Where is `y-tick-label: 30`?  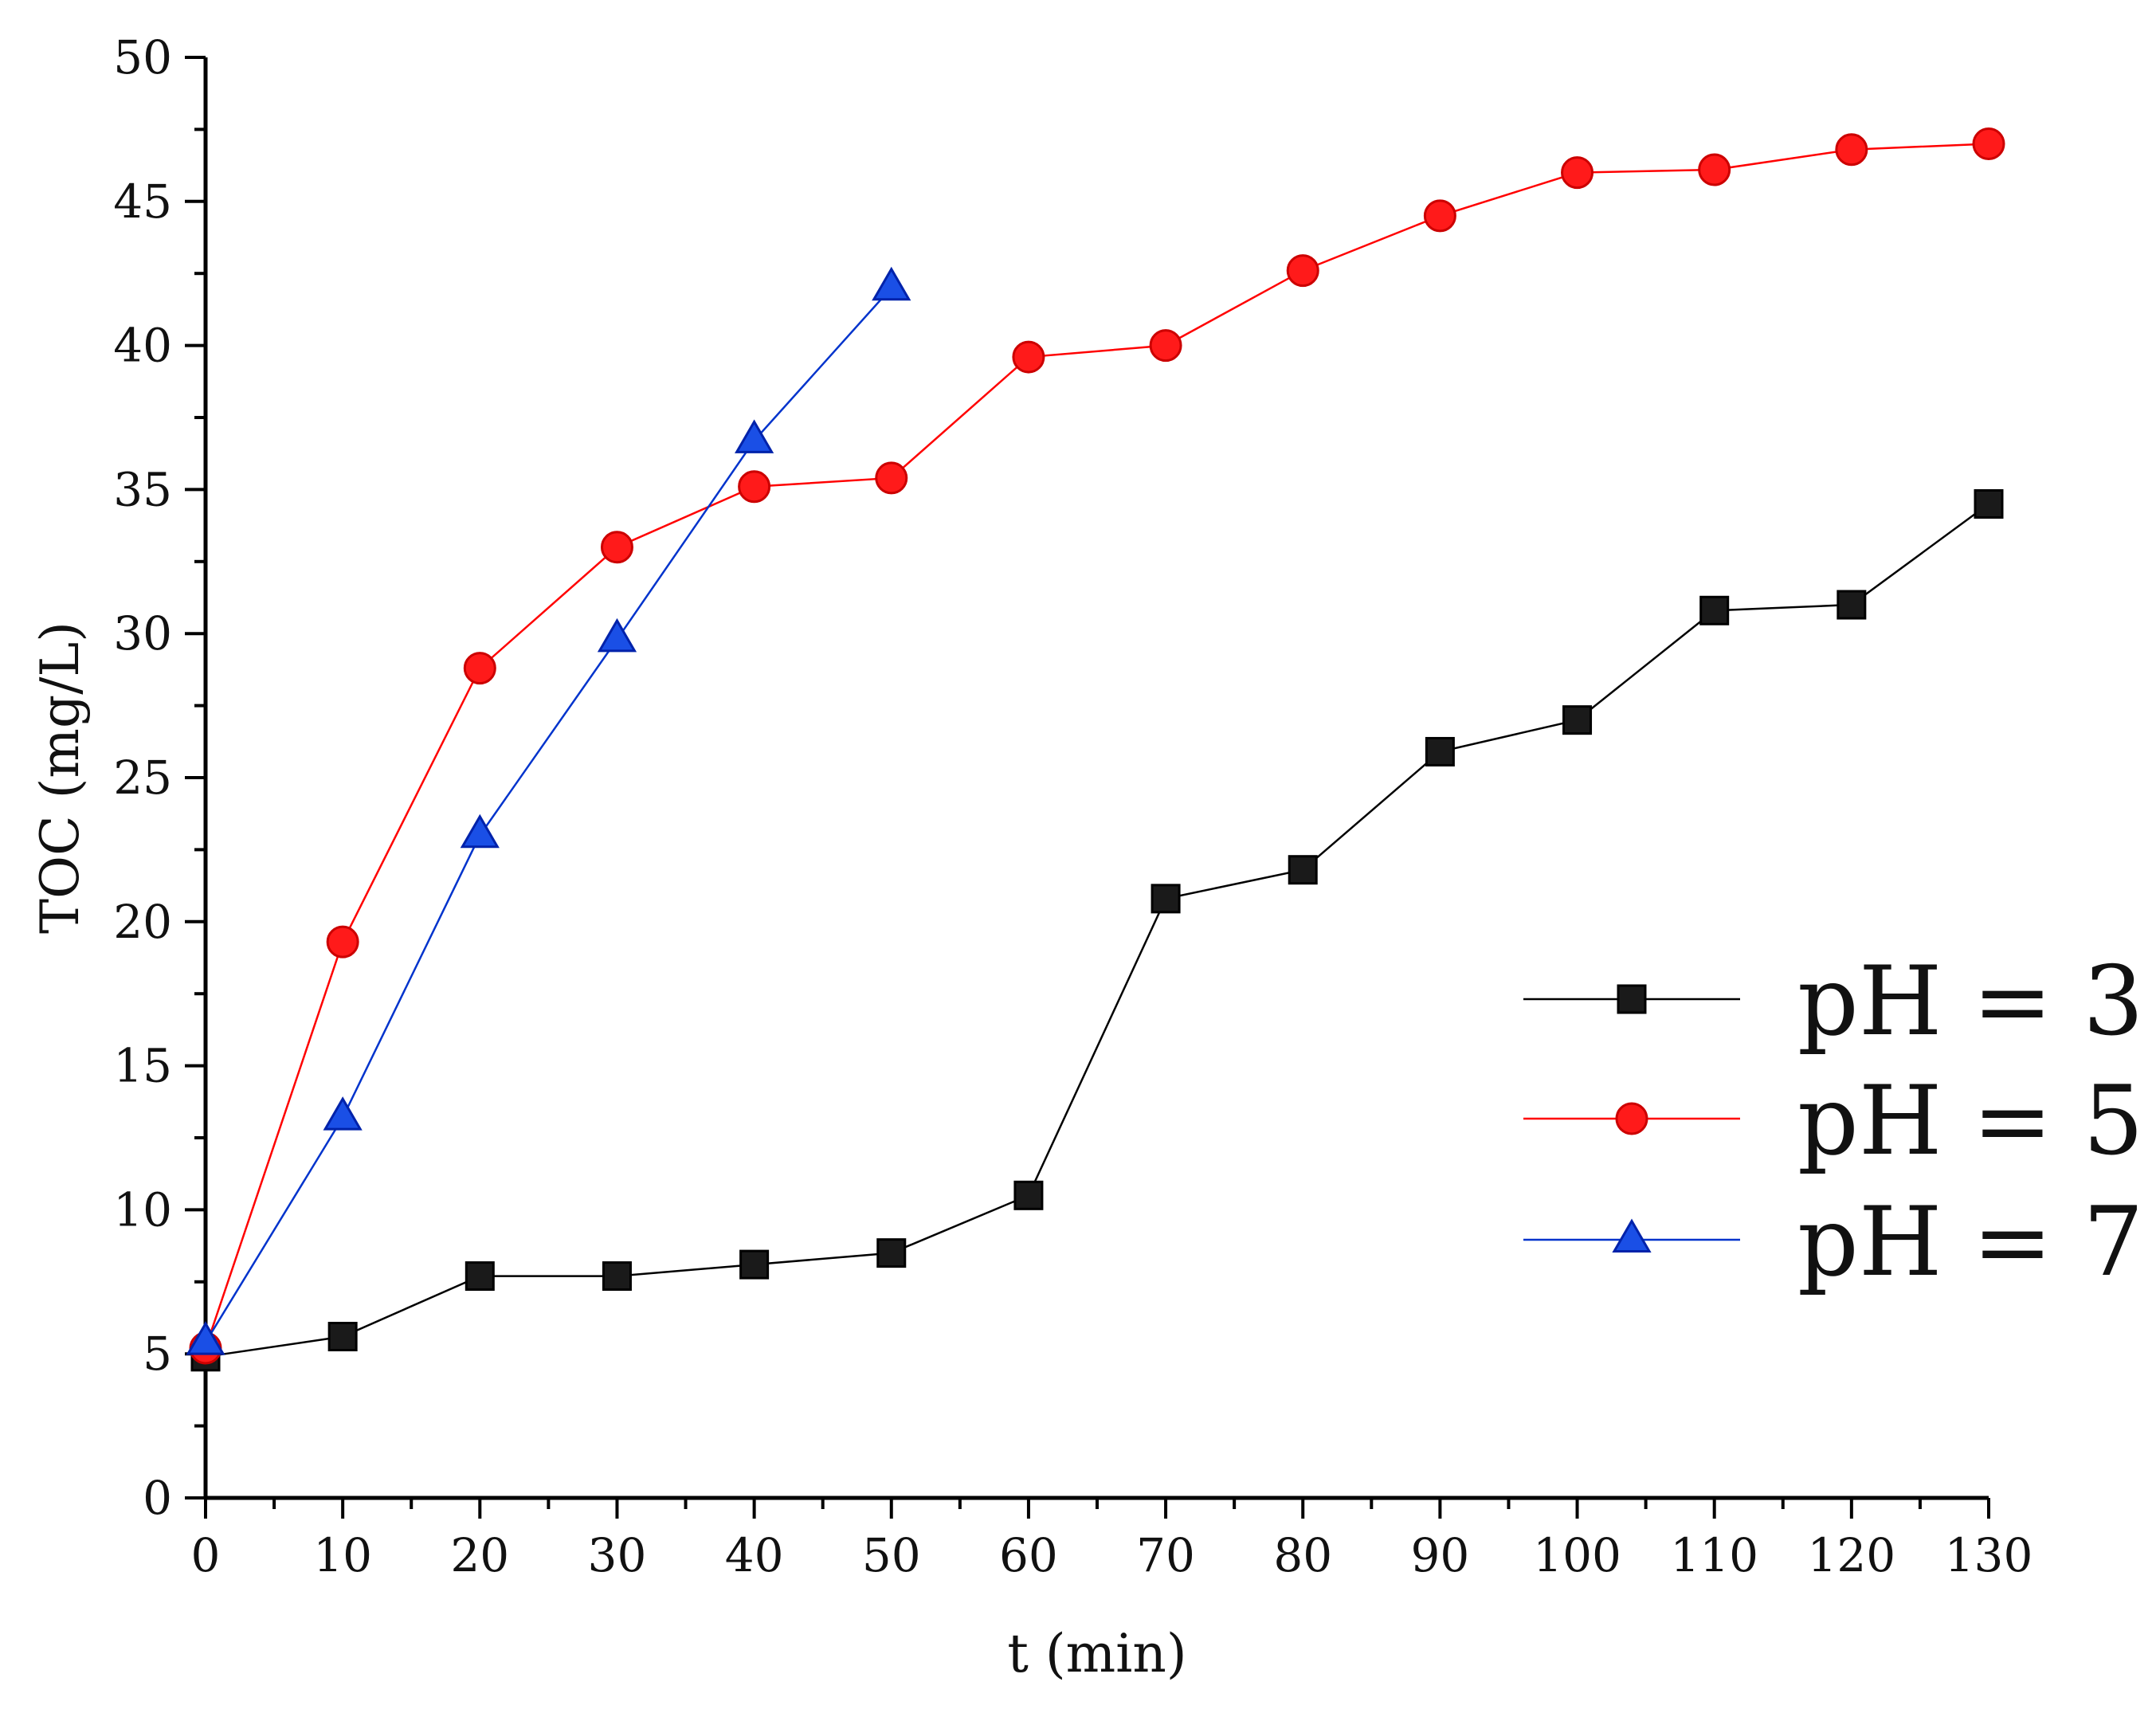 y-tick-label: 30 is located at coordinates (142, 633).